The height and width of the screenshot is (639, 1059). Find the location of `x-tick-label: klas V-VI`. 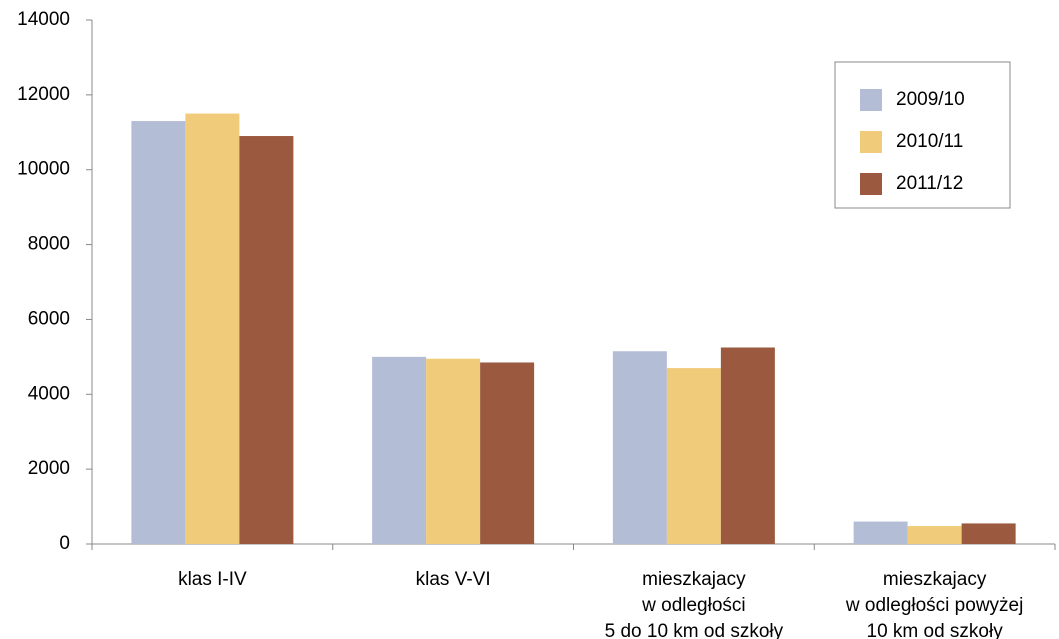

x-tick-label: klas V-VI is located at coordinates (453, 579).